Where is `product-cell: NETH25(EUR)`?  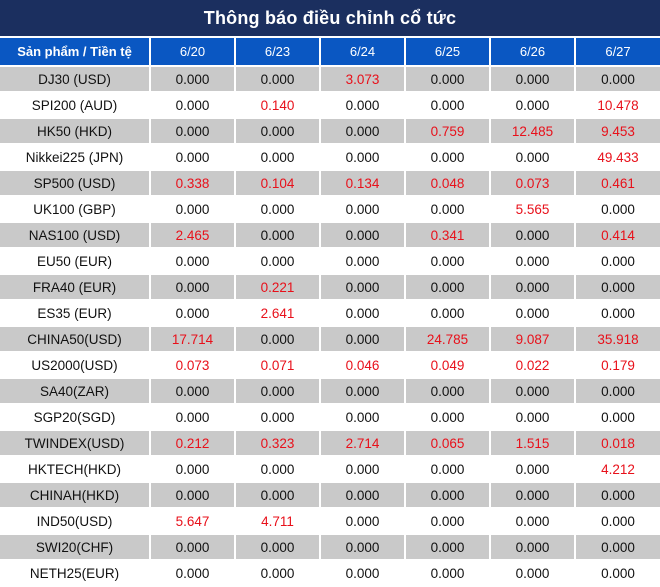 product-cell: NETH25(EUR) is located at coordinates (75, 573).